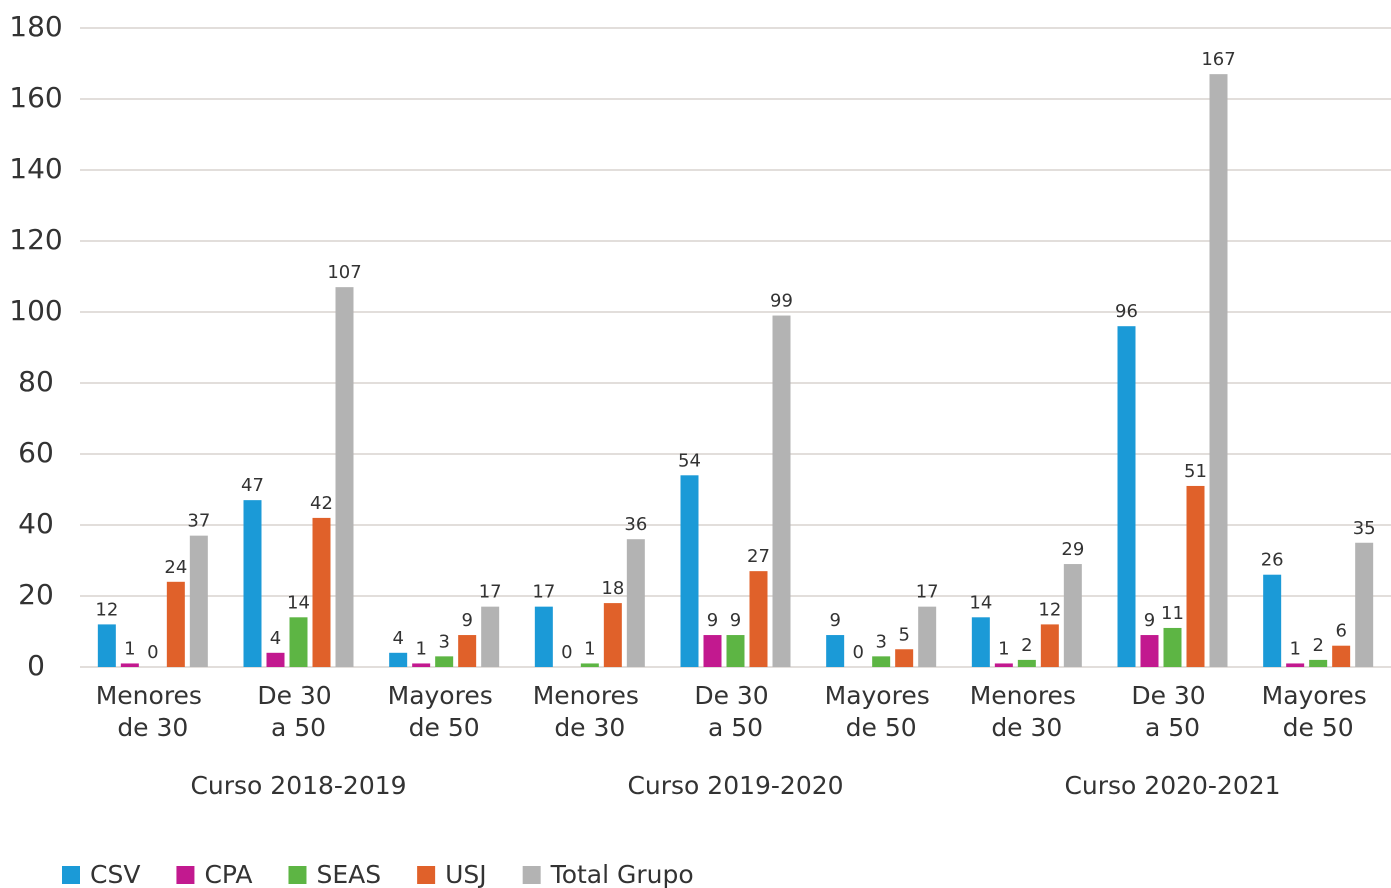 The width and height of the screenshot is (1391, 888). Describe the element at coordinates (228, 874) in the screenshot. I see `legend-label: CPA` at that location.